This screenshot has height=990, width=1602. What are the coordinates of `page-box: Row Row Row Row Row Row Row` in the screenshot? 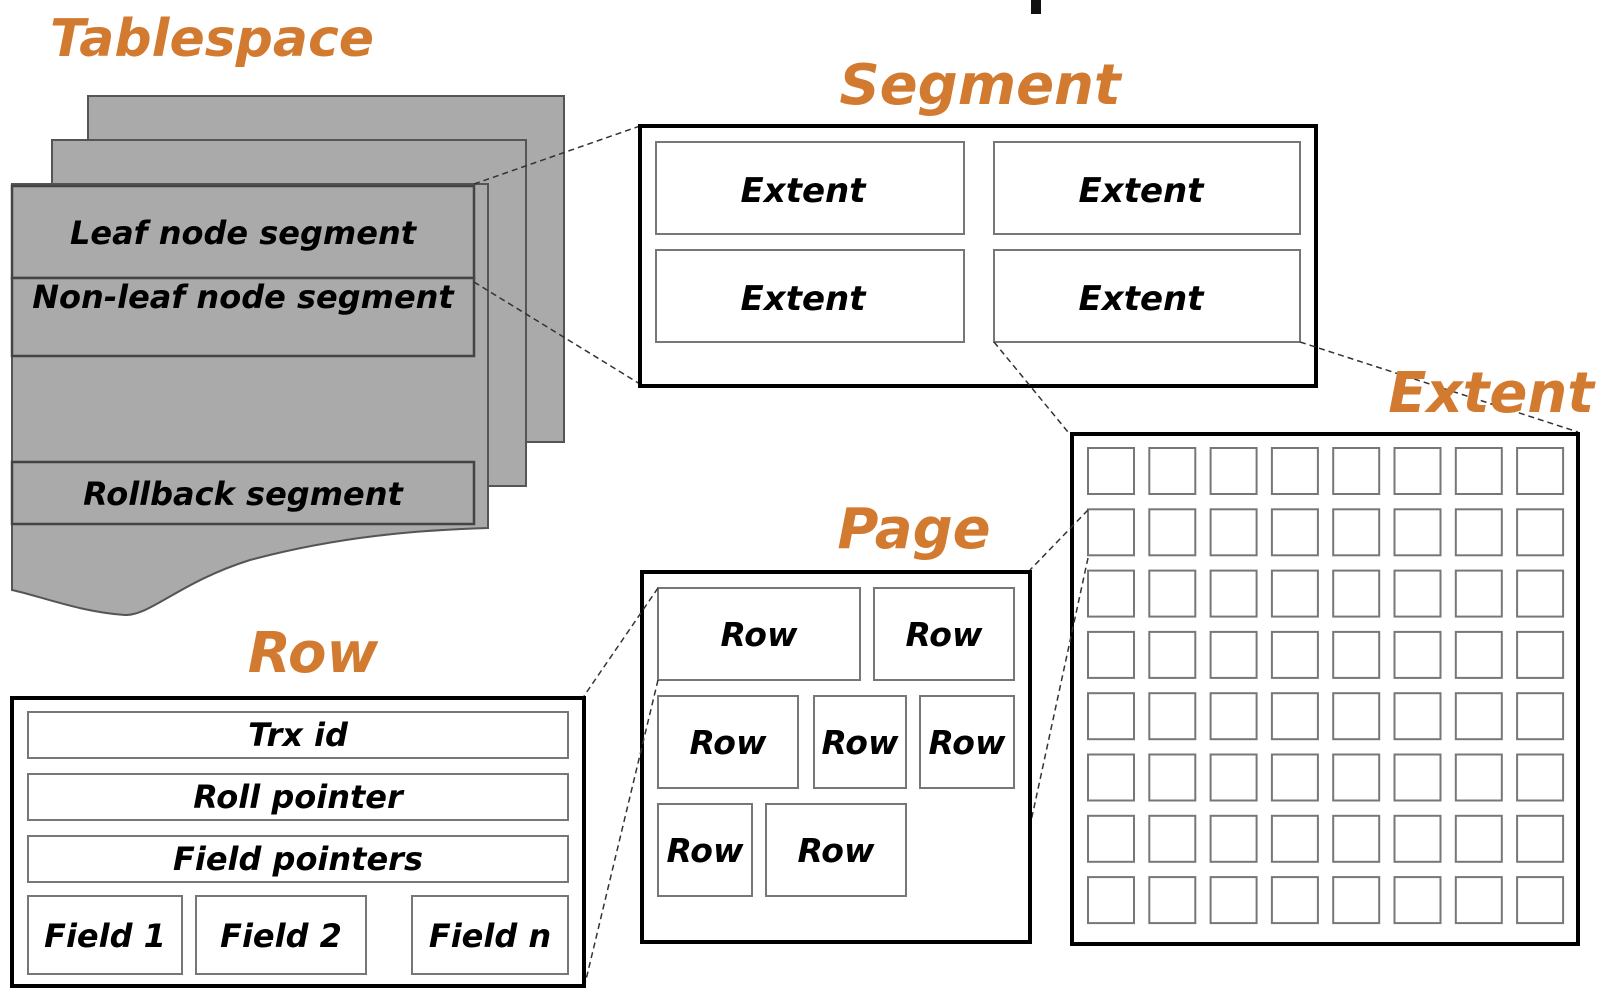 It's located at (836, 757).